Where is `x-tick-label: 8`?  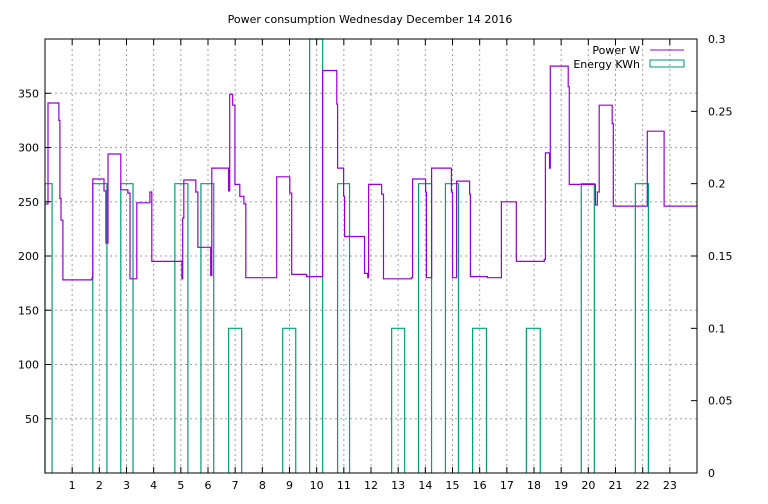 x-tick-label: 8 is located at coordinates (262, 485).